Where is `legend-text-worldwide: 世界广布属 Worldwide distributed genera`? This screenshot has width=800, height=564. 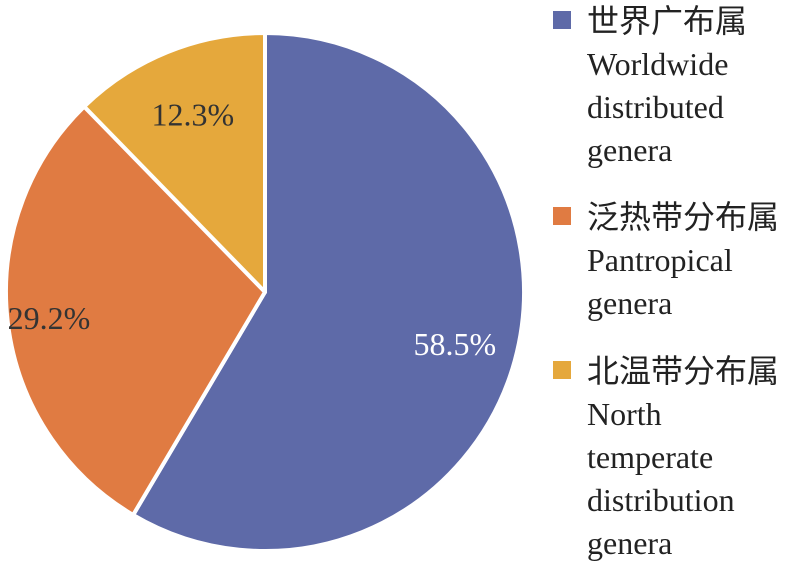 legend-text-worldwide: 世界广布属 Worldwide distributed genera is located at coordinates (693, 86).